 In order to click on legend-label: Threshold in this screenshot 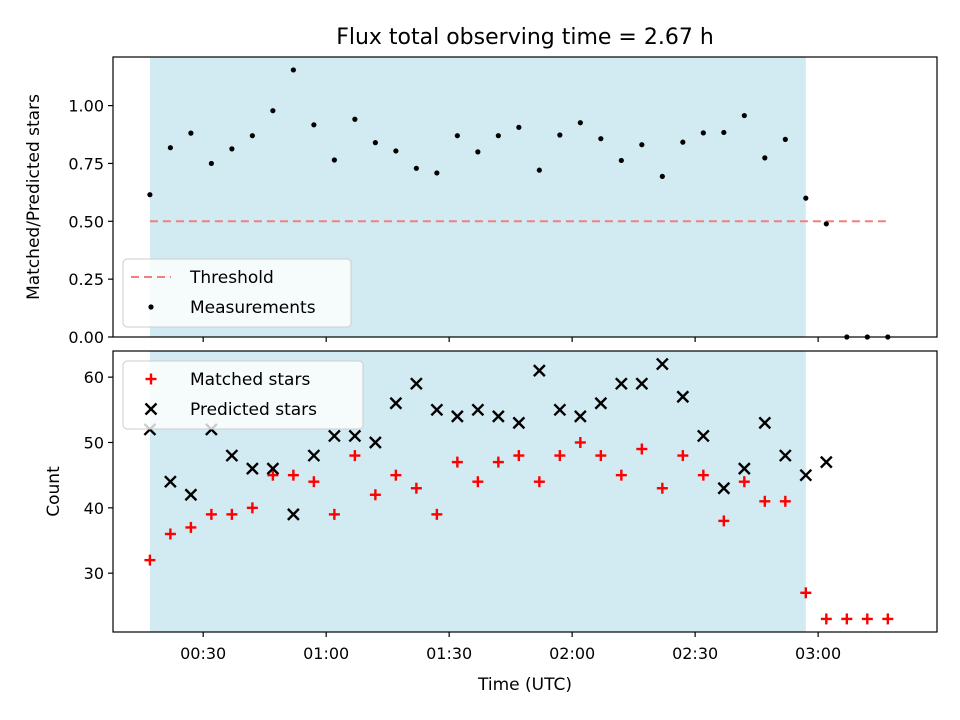, I will do `click(231, 278)`.